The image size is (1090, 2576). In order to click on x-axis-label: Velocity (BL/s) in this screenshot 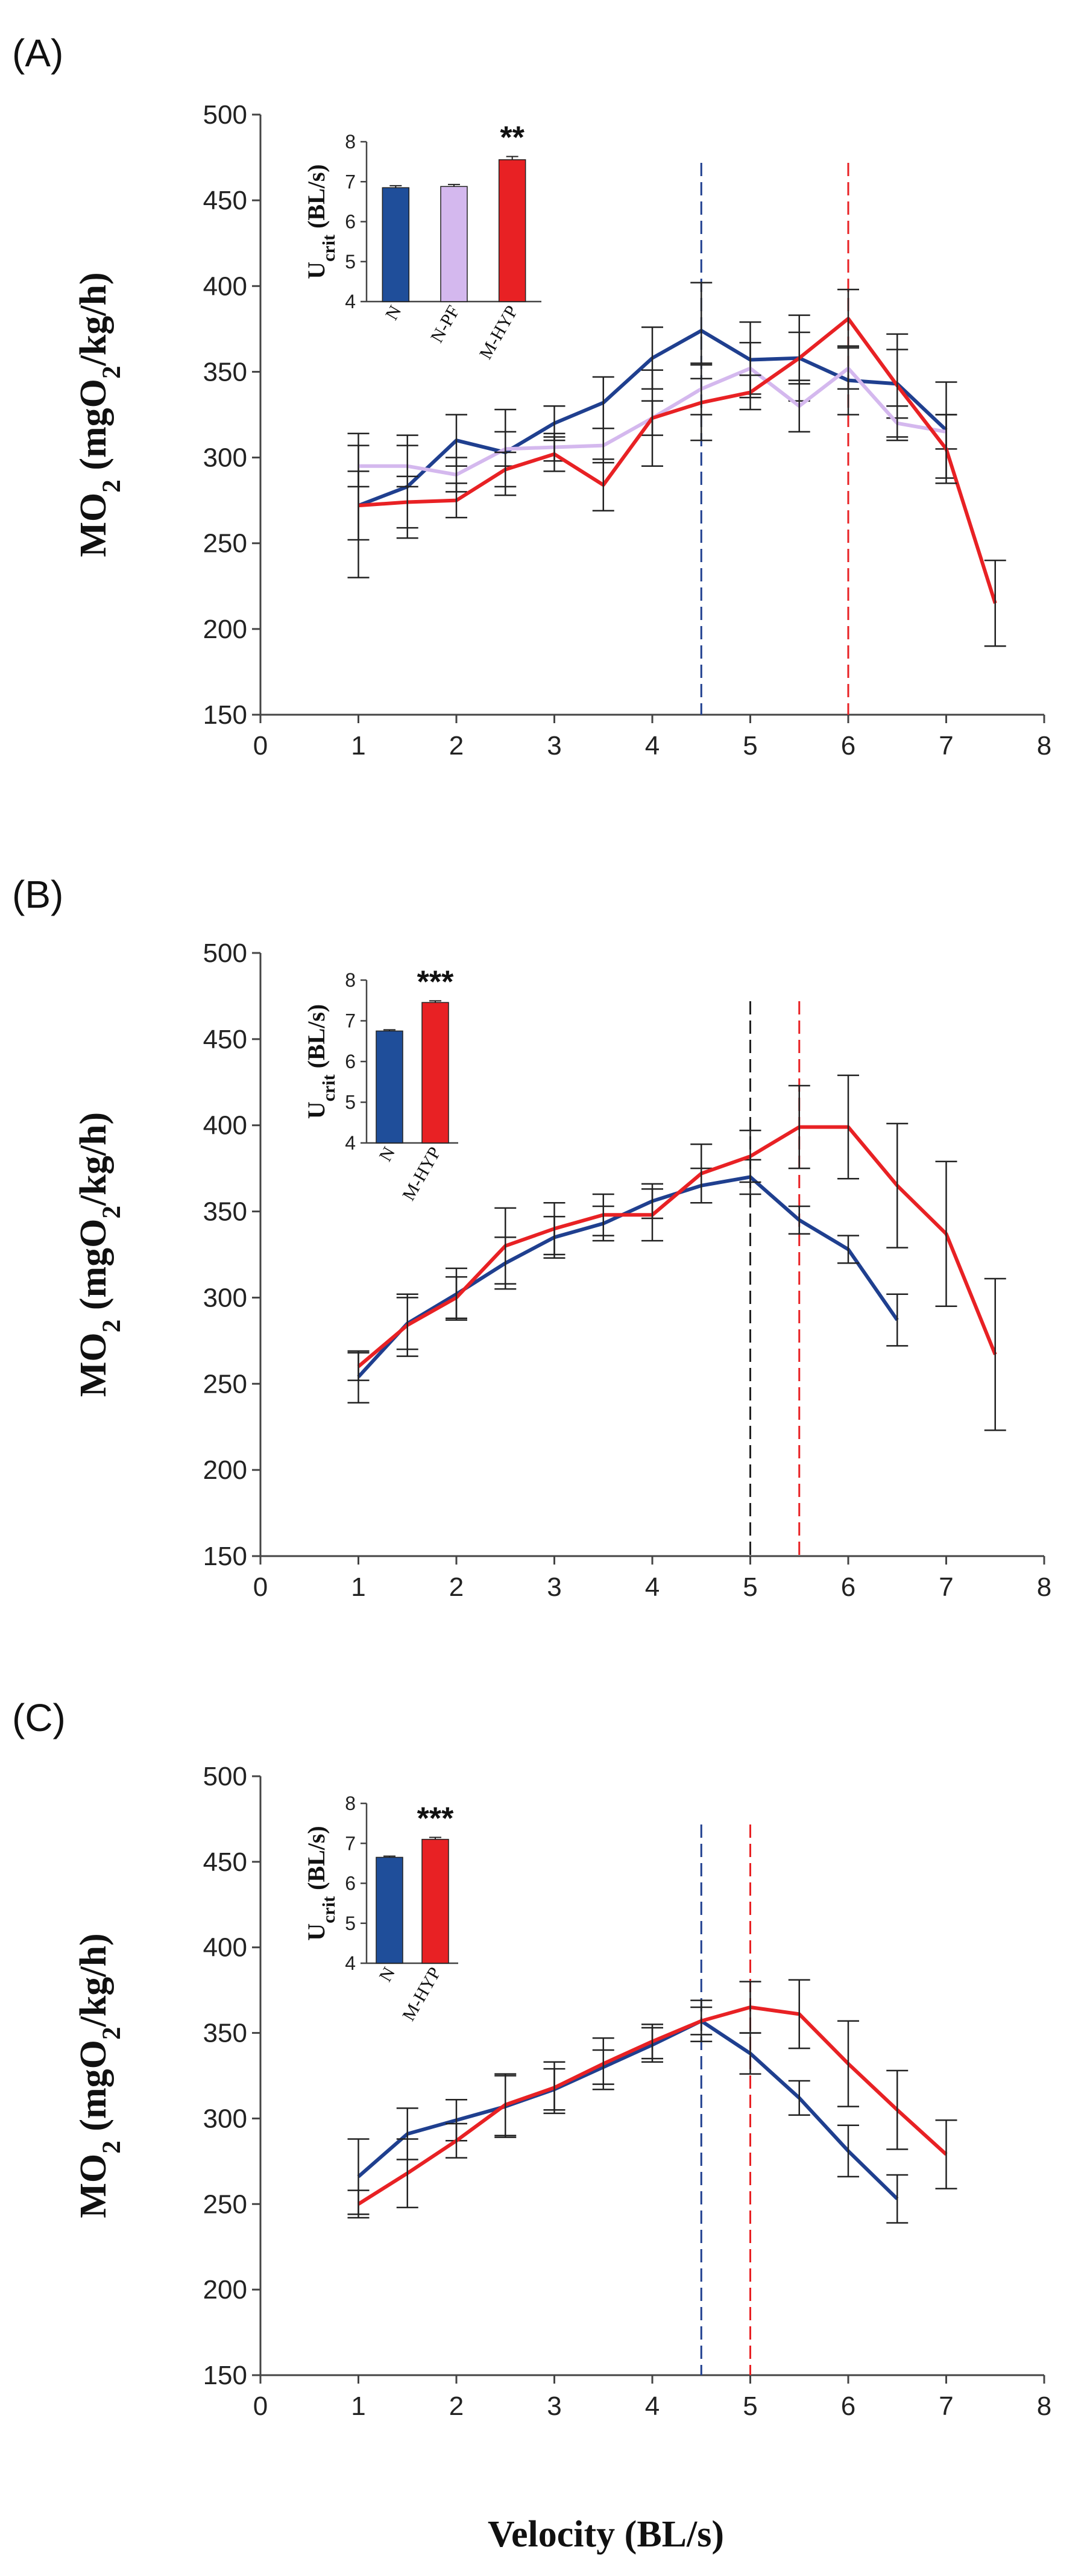, I will do `click(606, 2534)`.